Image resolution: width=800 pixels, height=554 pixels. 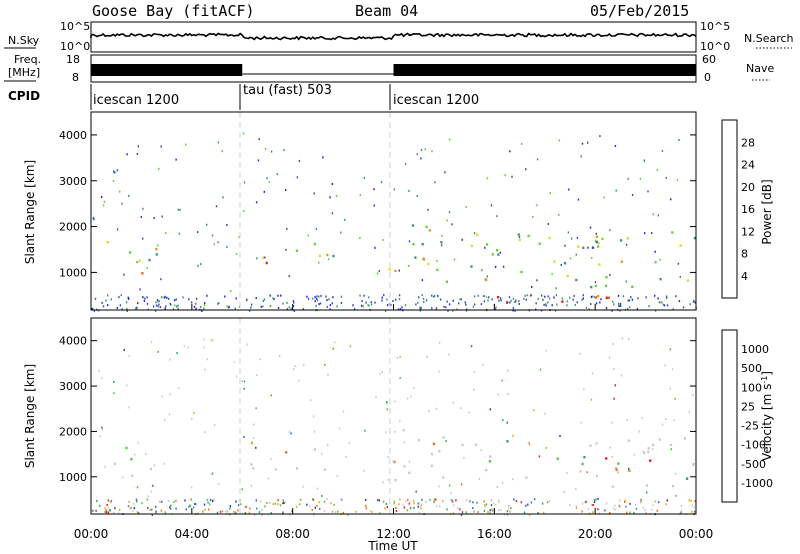 I want to click on colorbar-tick-label: 20, so click(x=748, y=187).